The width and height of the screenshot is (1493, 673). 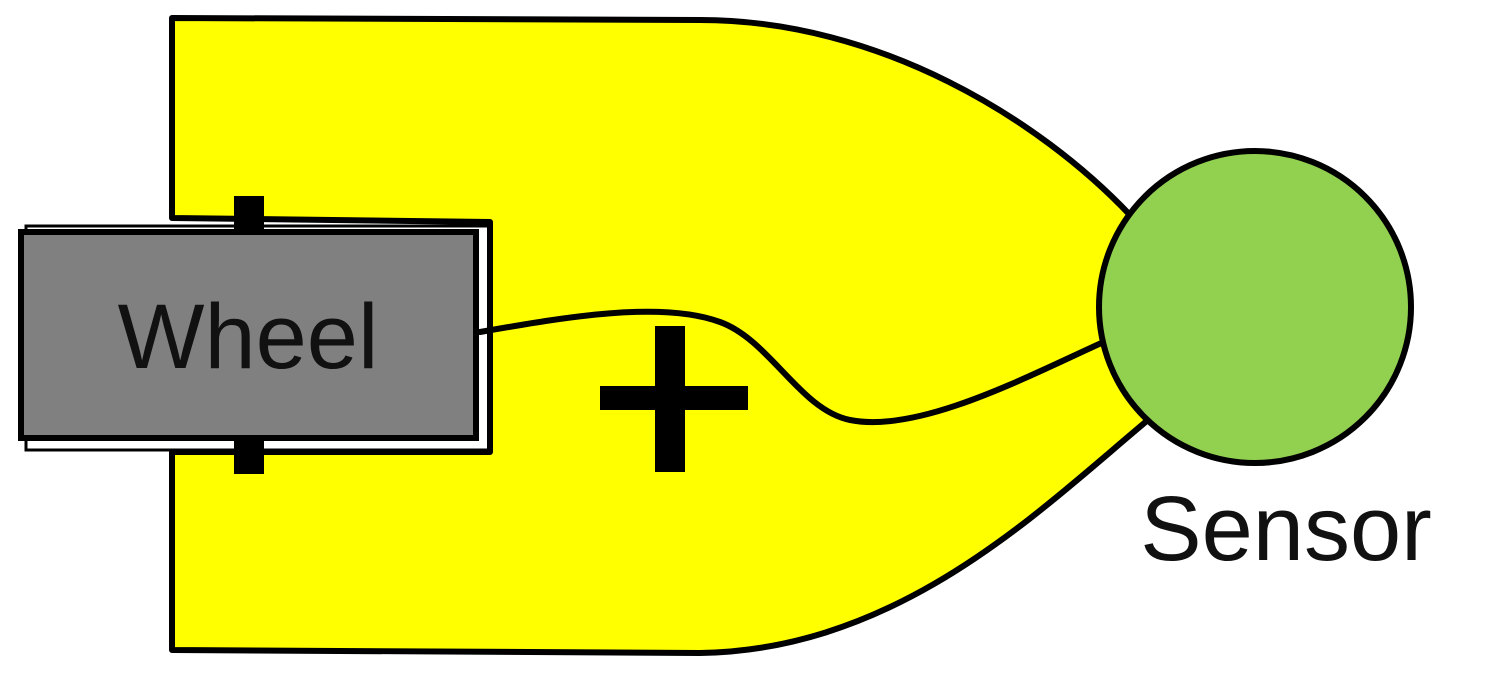 I want to click on wheel-label: Wheel, so click(x=248, y=337).